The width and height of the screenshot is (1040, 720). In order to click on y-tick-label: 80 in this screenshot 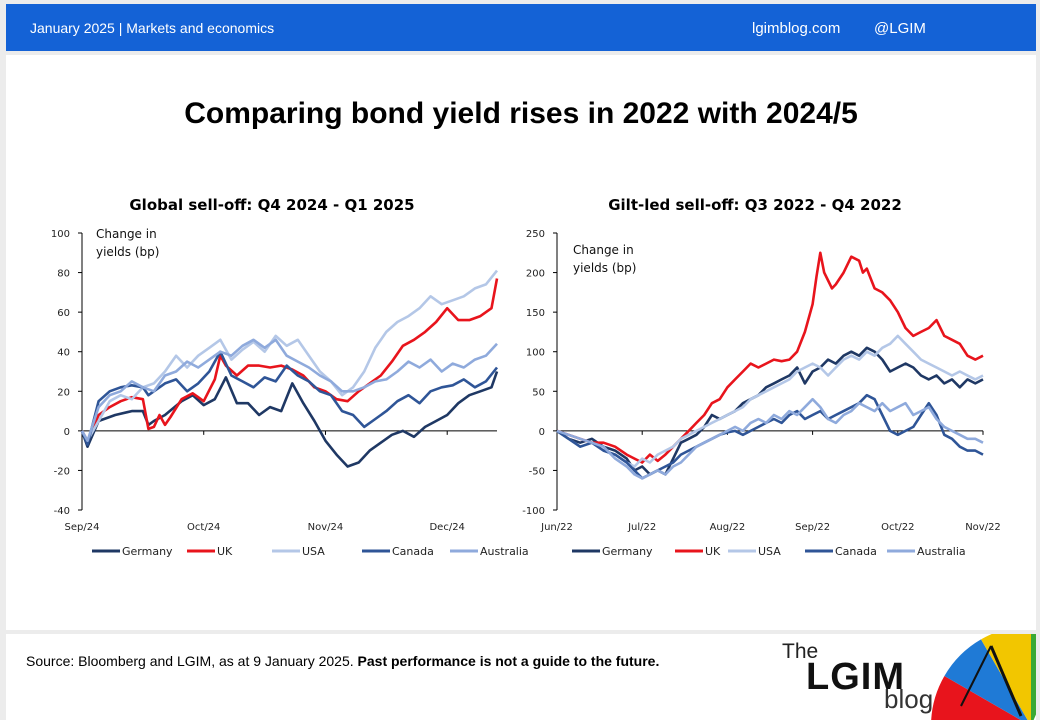, I will do `click(63, 274)`.